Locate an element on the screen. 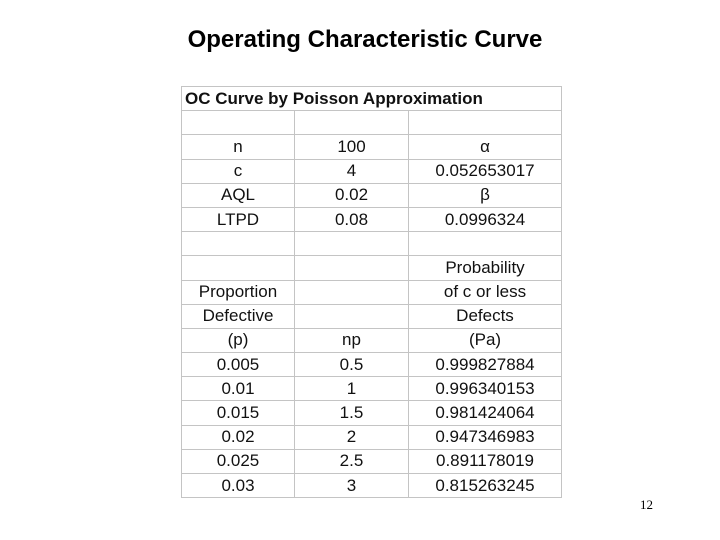 Image resolution: width=720 pixels, height=540 pixels. table-row: Proportion of c or less is located at coordinates (371, 292).